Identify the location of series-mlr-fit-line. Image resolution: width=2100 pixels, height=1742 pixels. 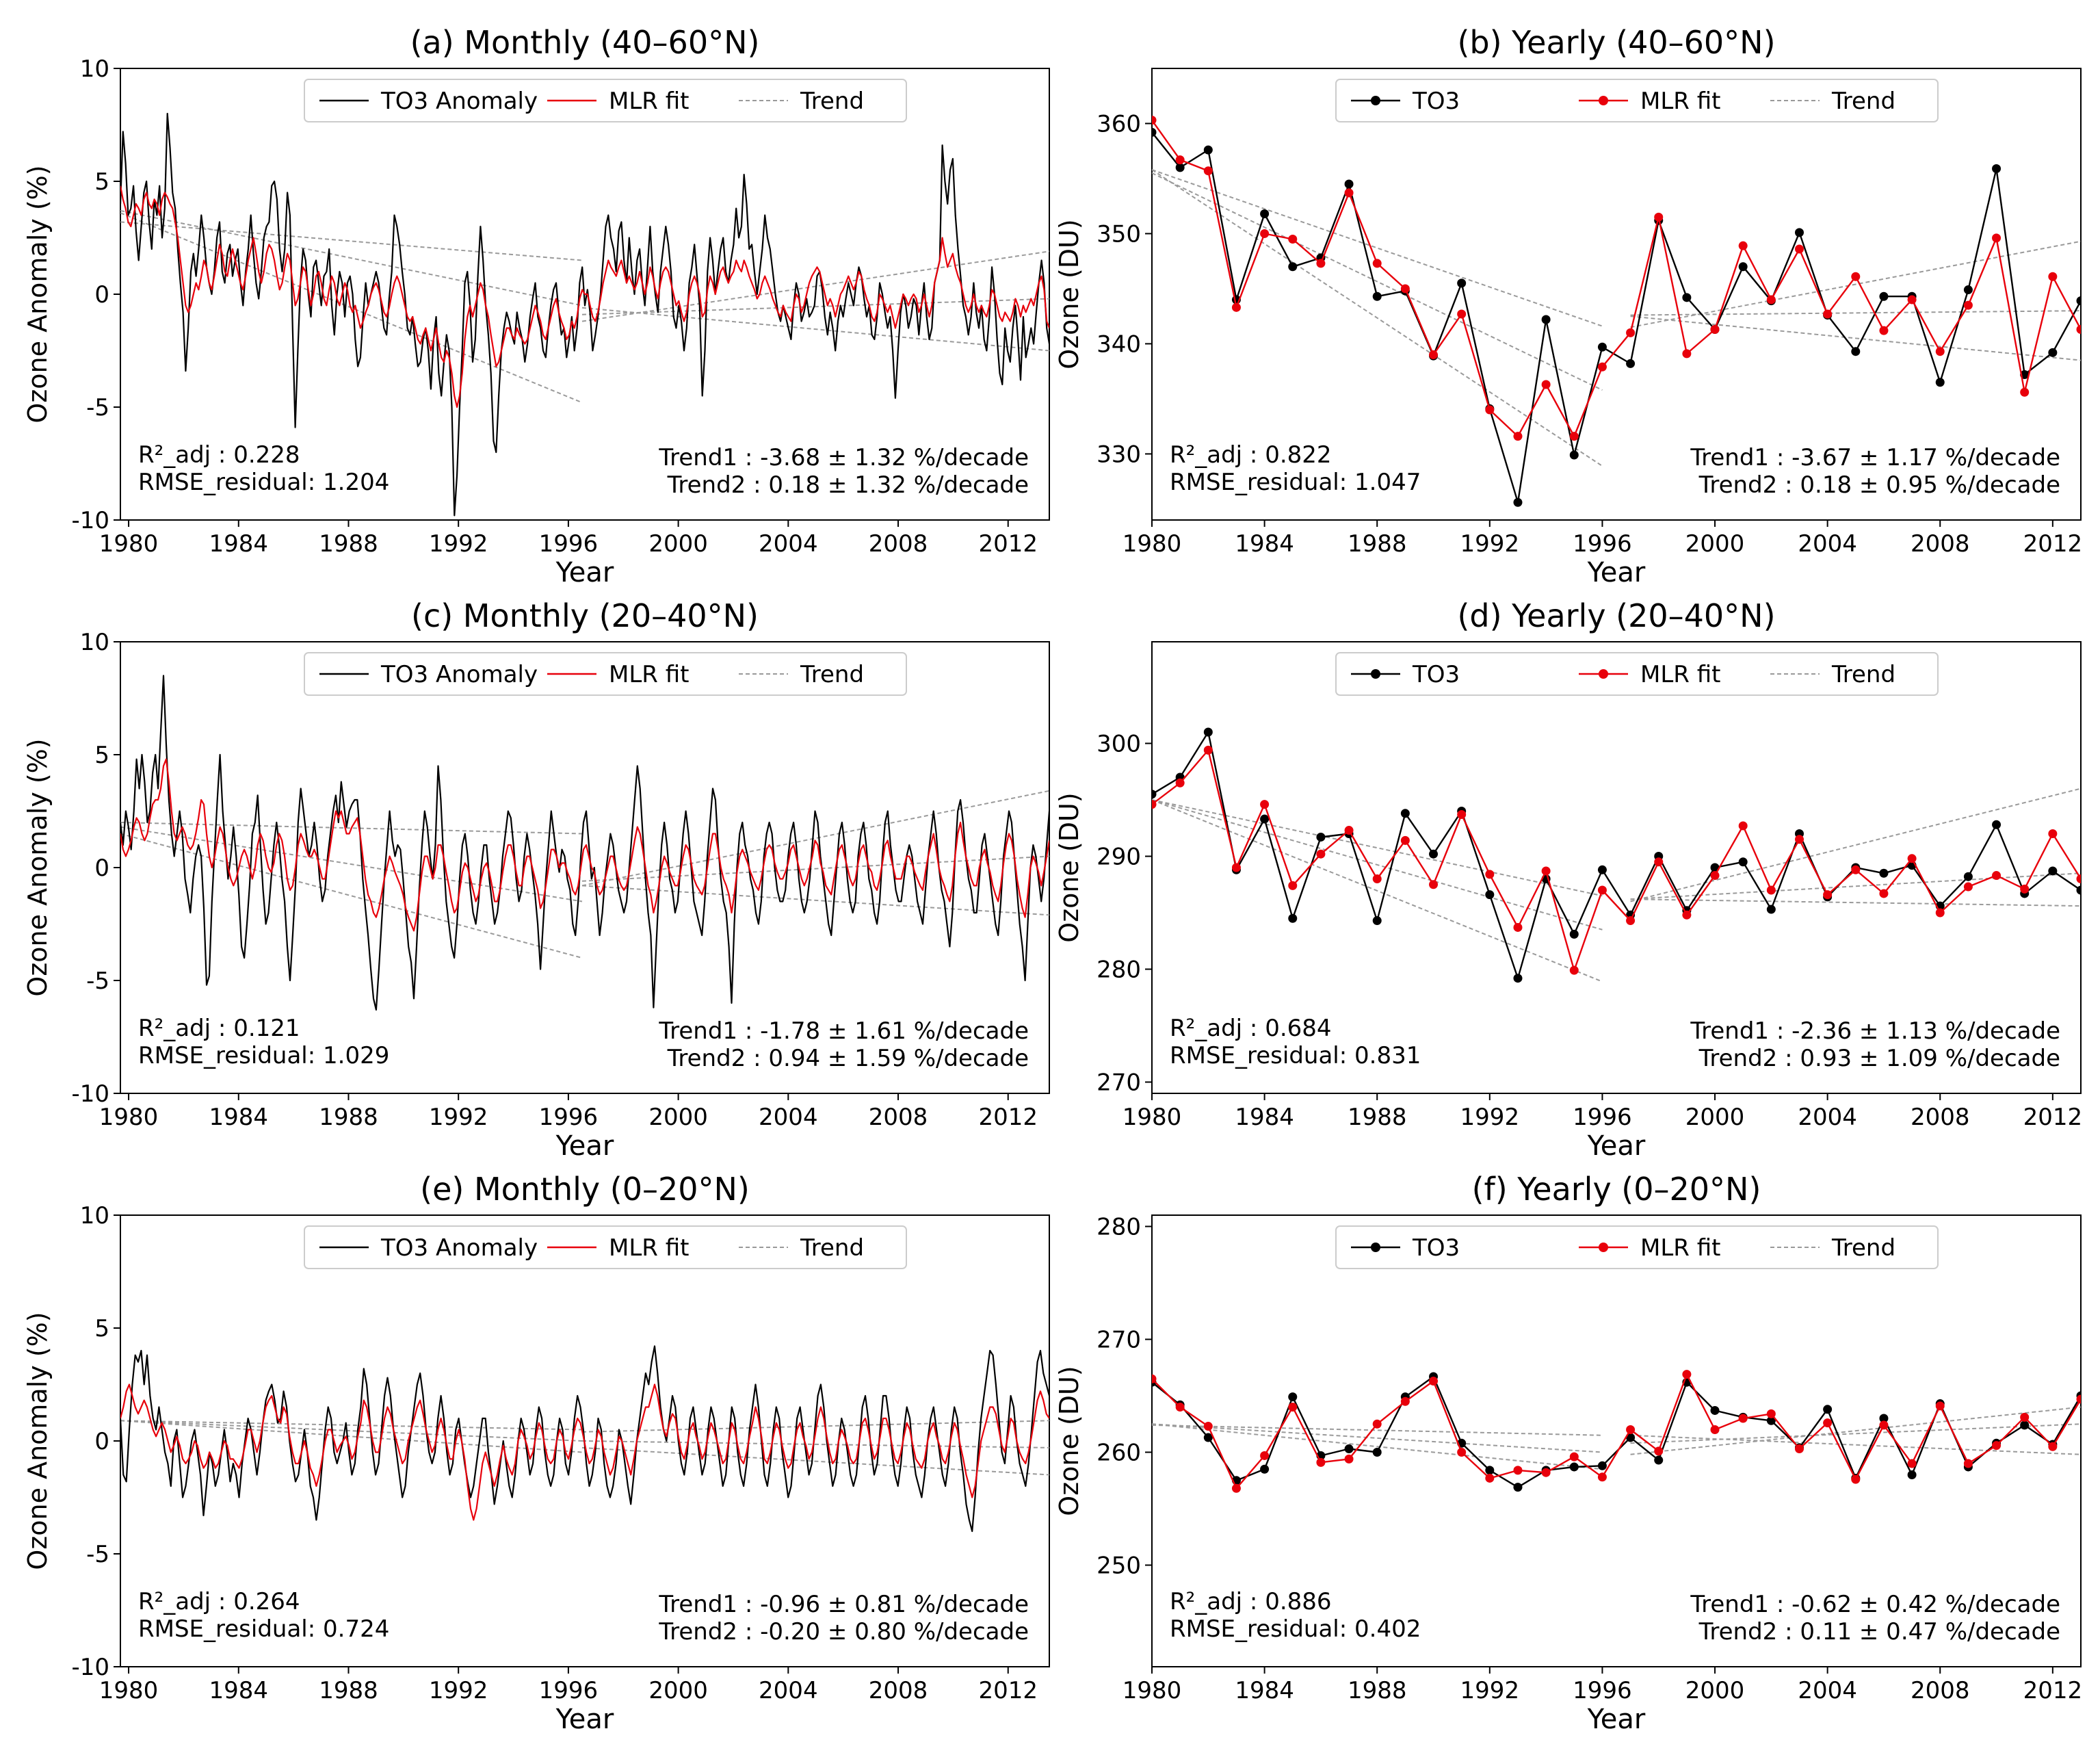
(584, 1452).